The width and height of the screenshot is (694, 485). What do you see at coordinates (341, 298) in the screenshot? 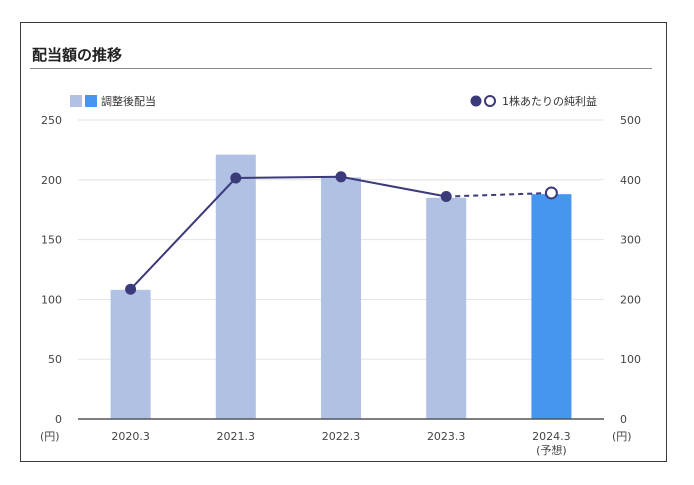
I see `bar-2022.3` at bounding box center [341, 298].